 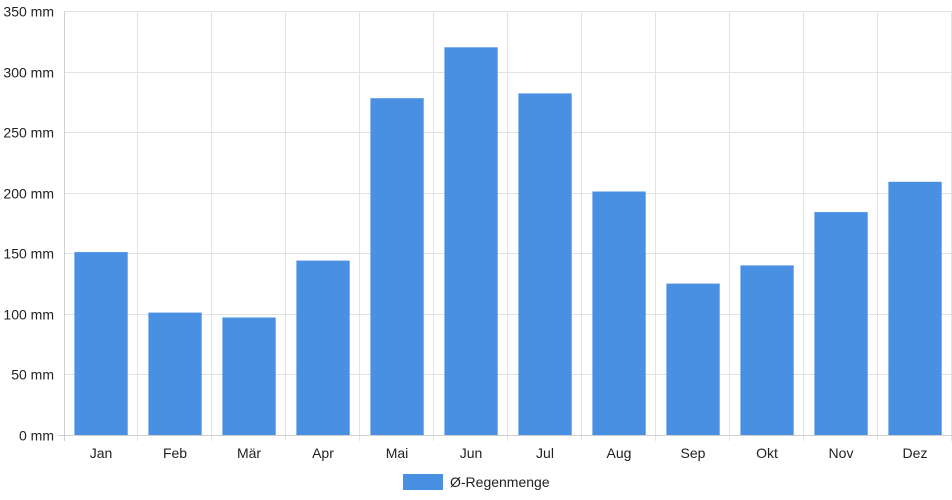 I want to click on bar-feb, so click(x=175, y=373).